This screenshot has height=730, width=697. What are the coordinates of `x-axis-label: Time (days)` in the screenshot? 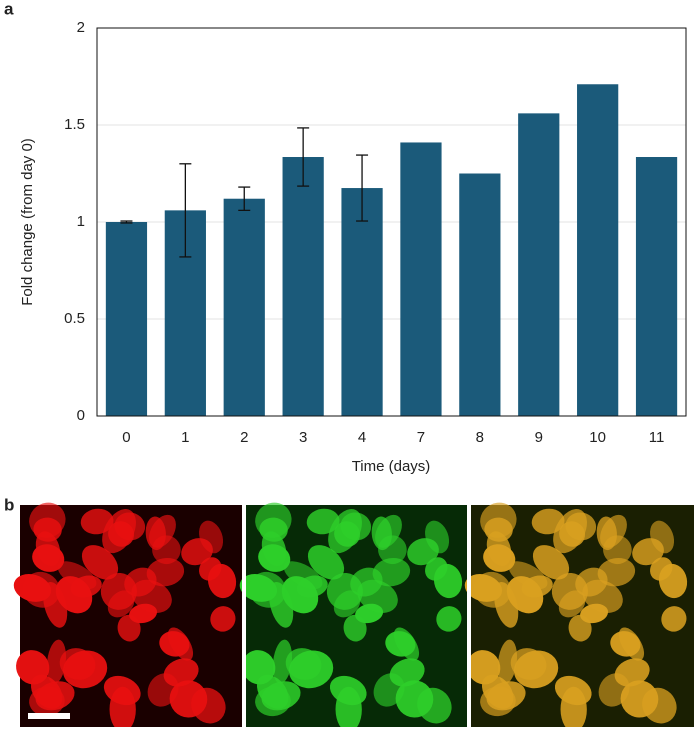 It's located at (391, 466).